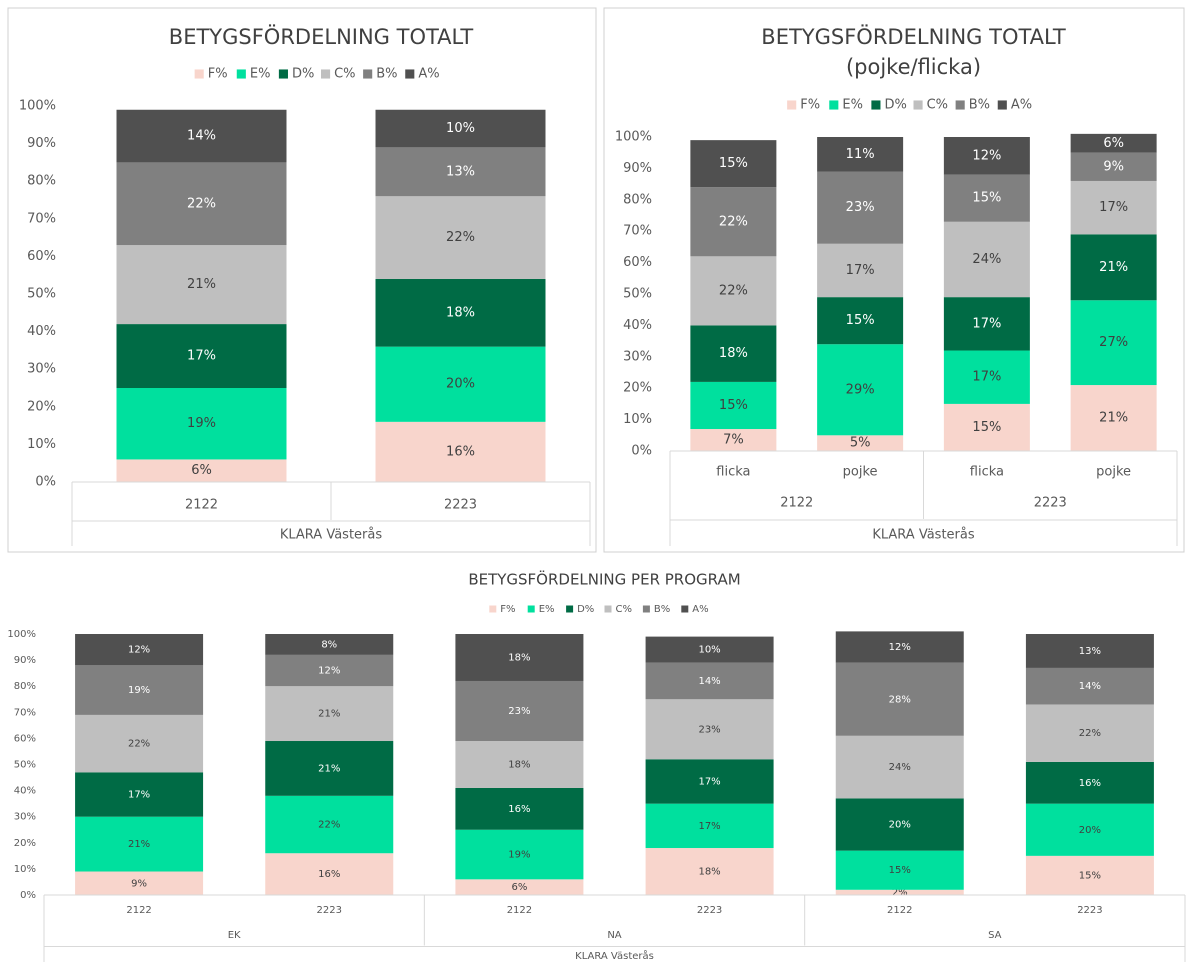  Describe the element at coordinates (1050, 503) in the screenshot. I see `group-label: 2223` at that location.